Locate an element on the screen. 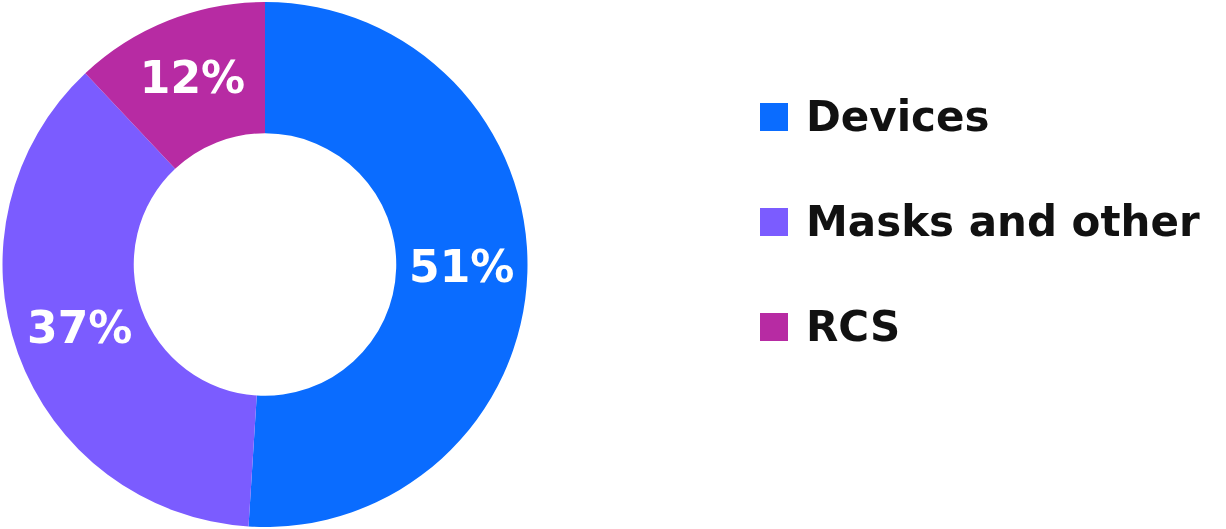 The image size is (1226, 529). data-label: 37% is located at coordinates (80, 327).